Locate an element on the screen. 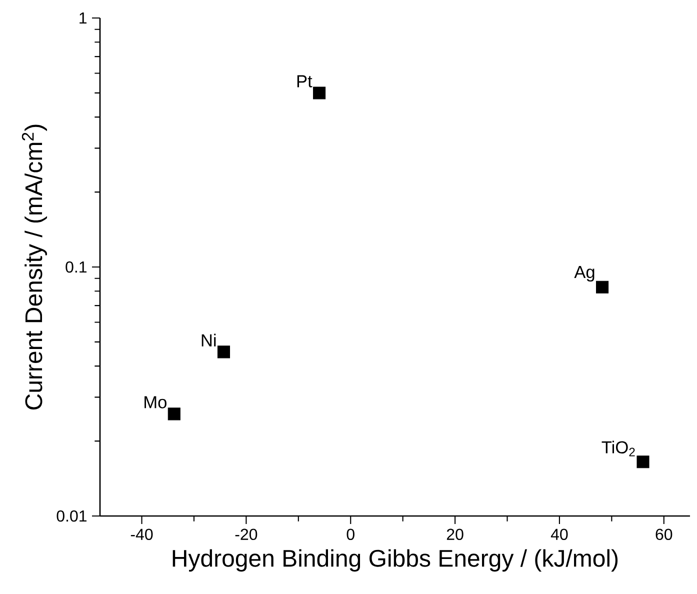 The height and width of the screenshot is (594, 697). x-tick-label: 0 is located at coordinates (350, 534).